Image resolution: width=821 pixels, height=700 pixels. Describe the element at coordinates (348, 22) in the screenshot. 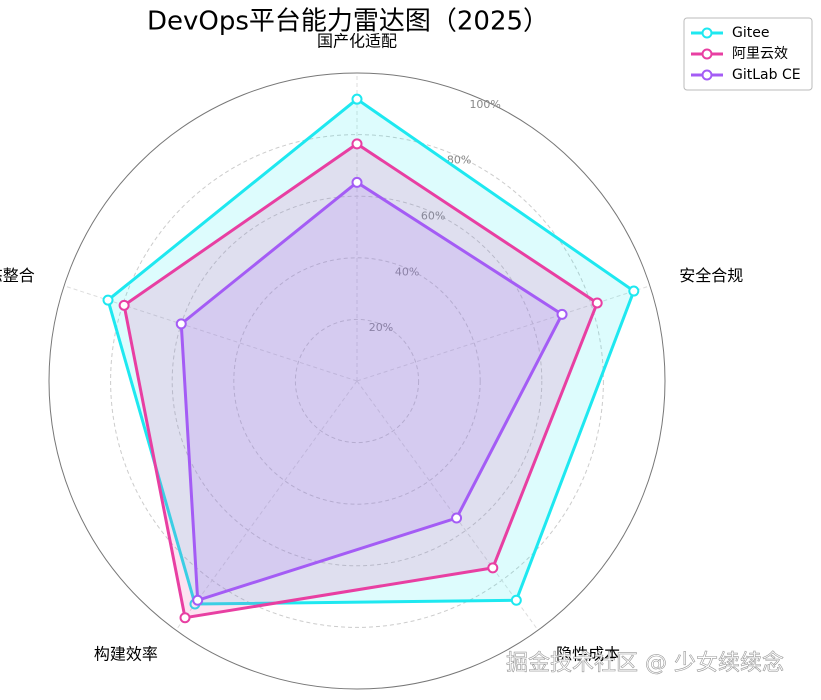

I see `chart-title: DevOps平台能力雷达图（2025）` at that location.